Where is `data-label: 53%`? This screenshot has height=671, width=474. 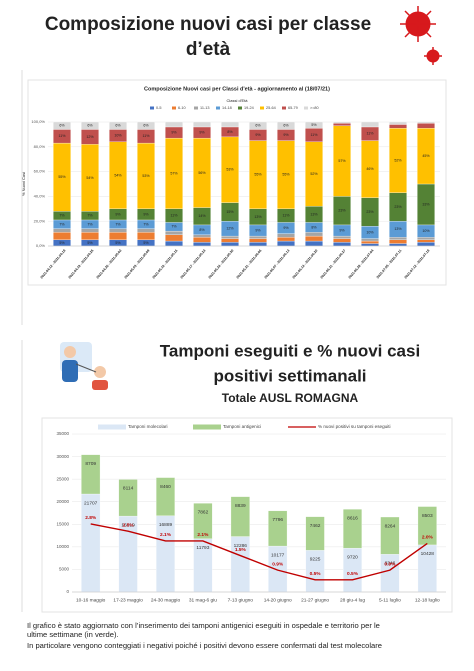 data-label: 53% is located at coordinates (146, 176).